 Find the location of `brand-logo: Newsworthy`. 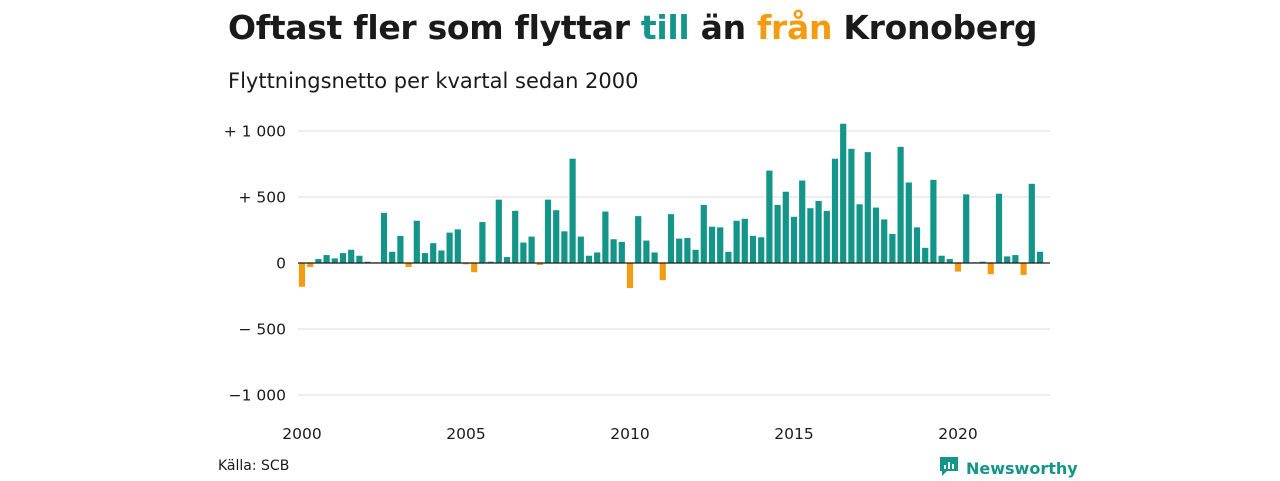

brand-logo: Newsworthy is located at coordinates (1008, 468).